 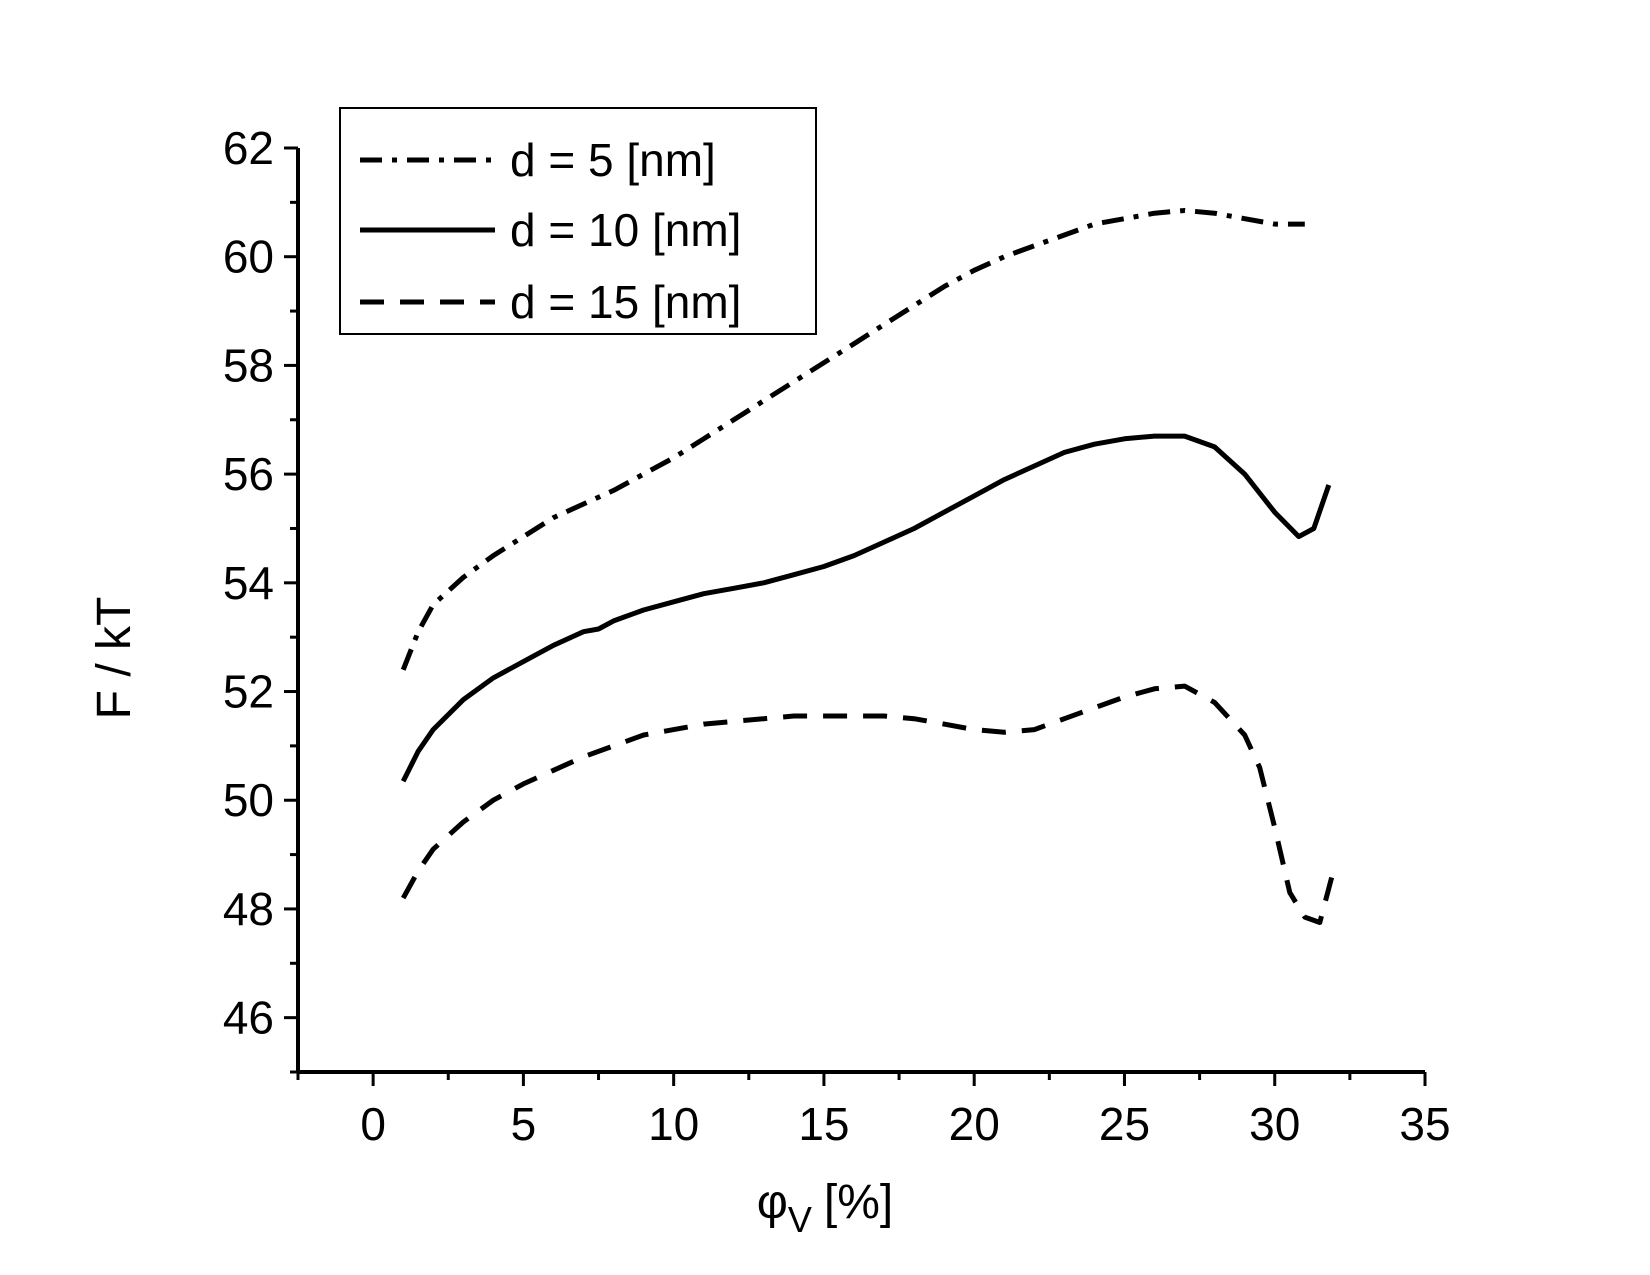 I want to click on x-tick-label-1: 5, so click(x=524, y=1124).